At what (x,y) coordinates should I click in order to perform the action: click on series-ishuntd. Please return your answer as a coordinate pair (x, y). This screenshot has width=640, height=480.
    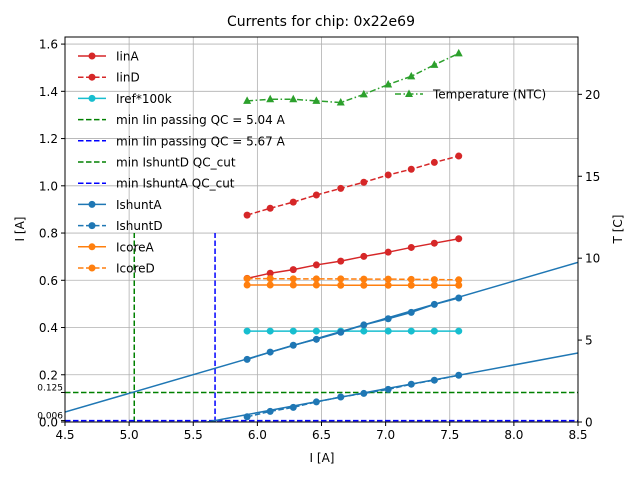
    Looking at the image, I should click on (353, 396).